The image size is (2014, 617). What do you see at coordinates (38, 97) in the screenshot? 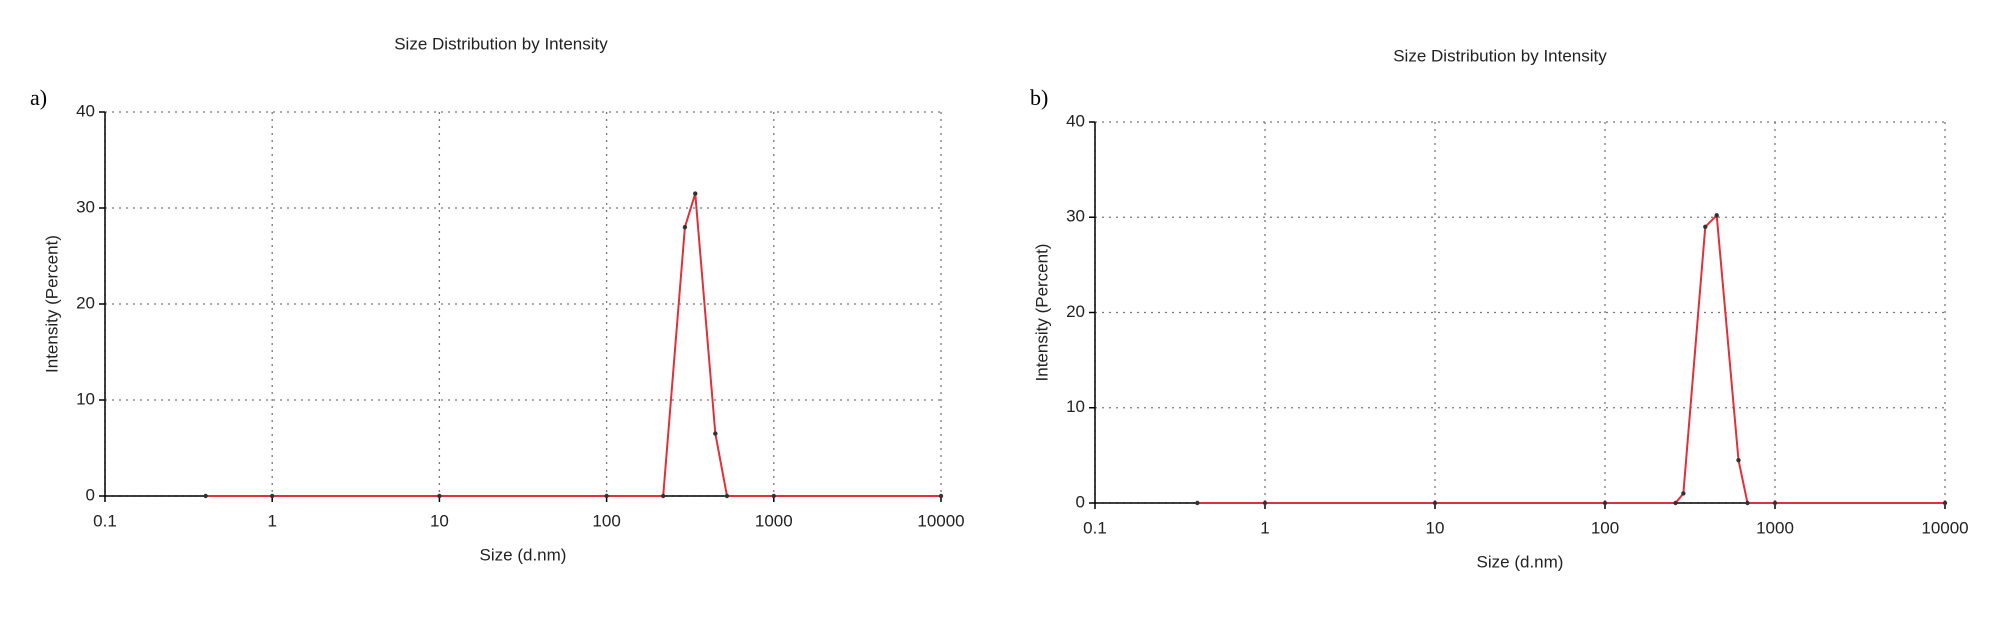
I see `panel-label: a)` at bounding box center [38, 97].